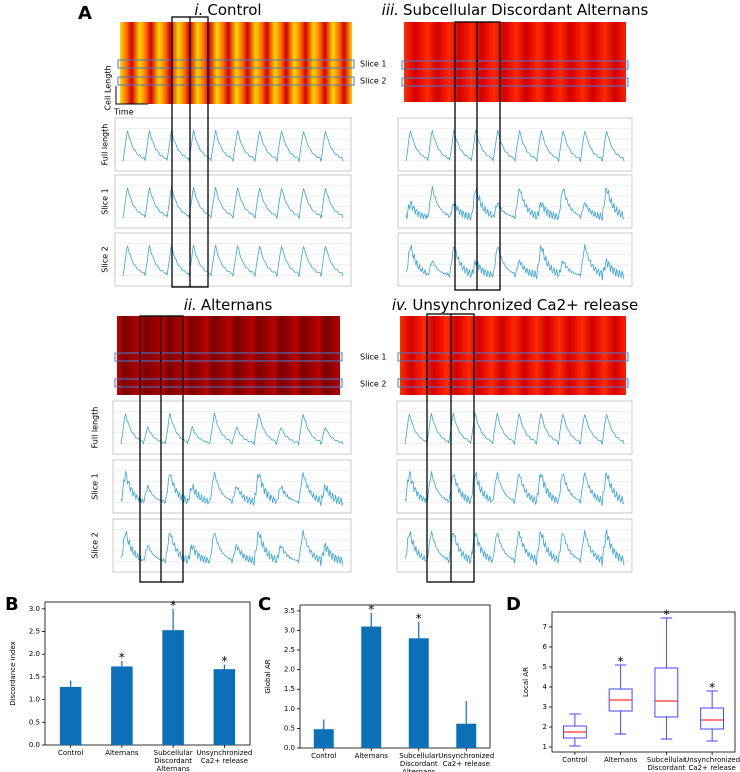 This screenshot has width=740, height=772. What do you see at coordinates (526, 10) in the screenshot?
I see `panel-title-text: Subcellular Discordant Alternans` at bounding box center [526, 10].